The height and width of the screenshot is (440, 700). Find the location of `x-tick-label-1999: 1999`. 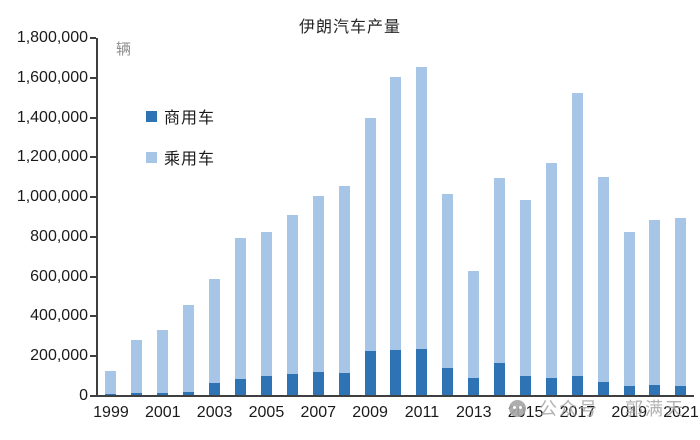

x-tick-label-1999: 1999 is located at coordinates (111, 412).